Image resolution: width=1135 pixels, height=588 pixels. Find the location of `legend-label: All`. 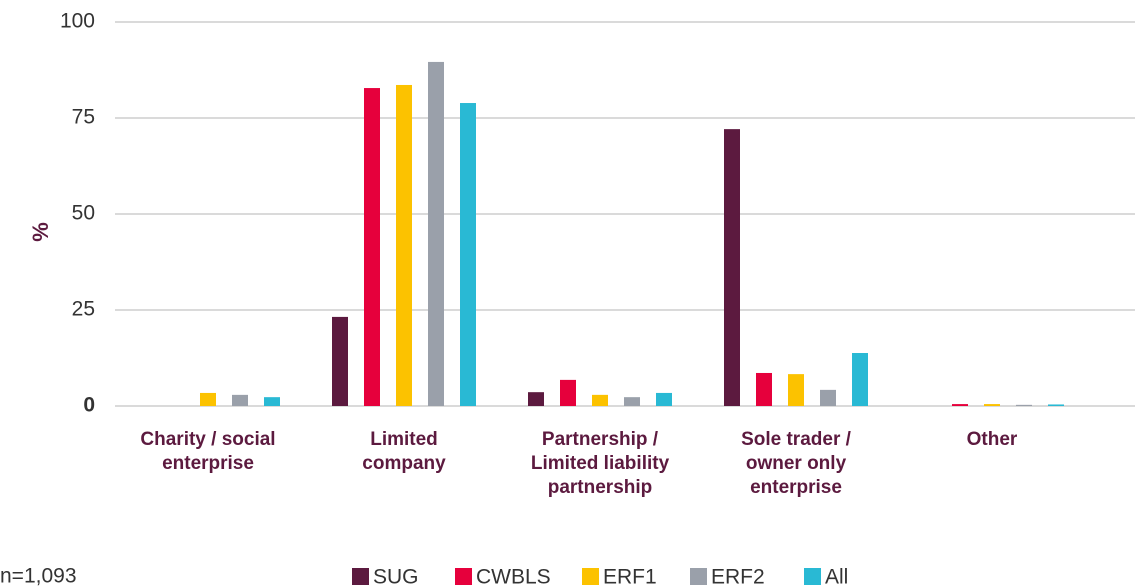

legend-label: All is located at coordinates (836, 577).